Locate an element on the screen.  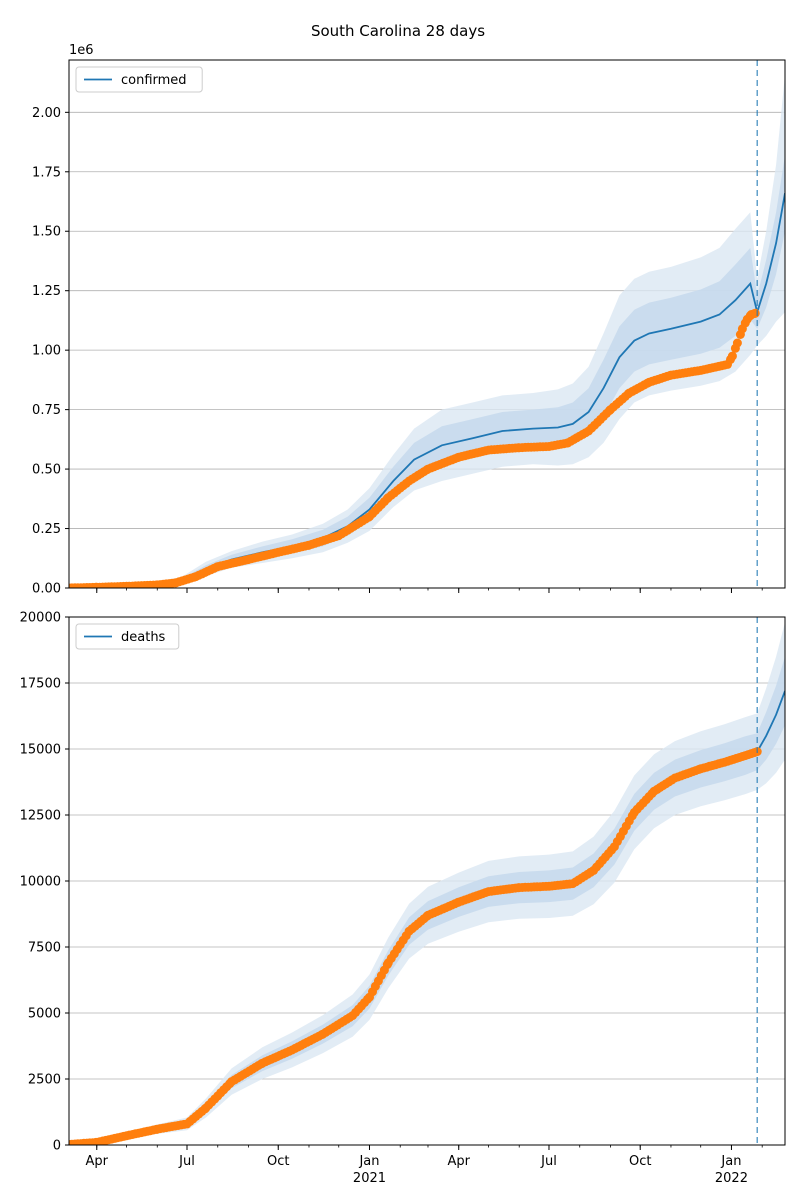
y-tick-label: 0.25 is located at coordinates (46, 529).